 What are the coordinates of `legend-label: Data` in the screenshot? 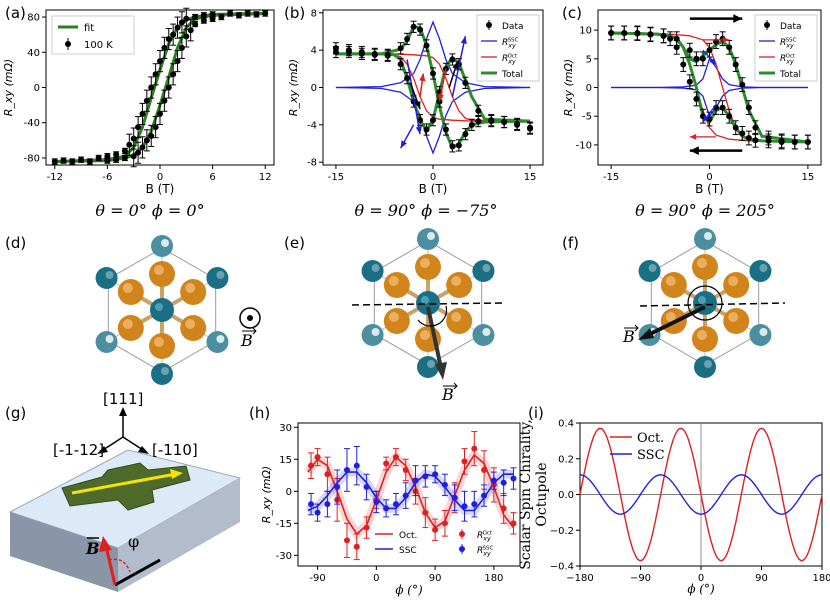 It's located at (513, 27).